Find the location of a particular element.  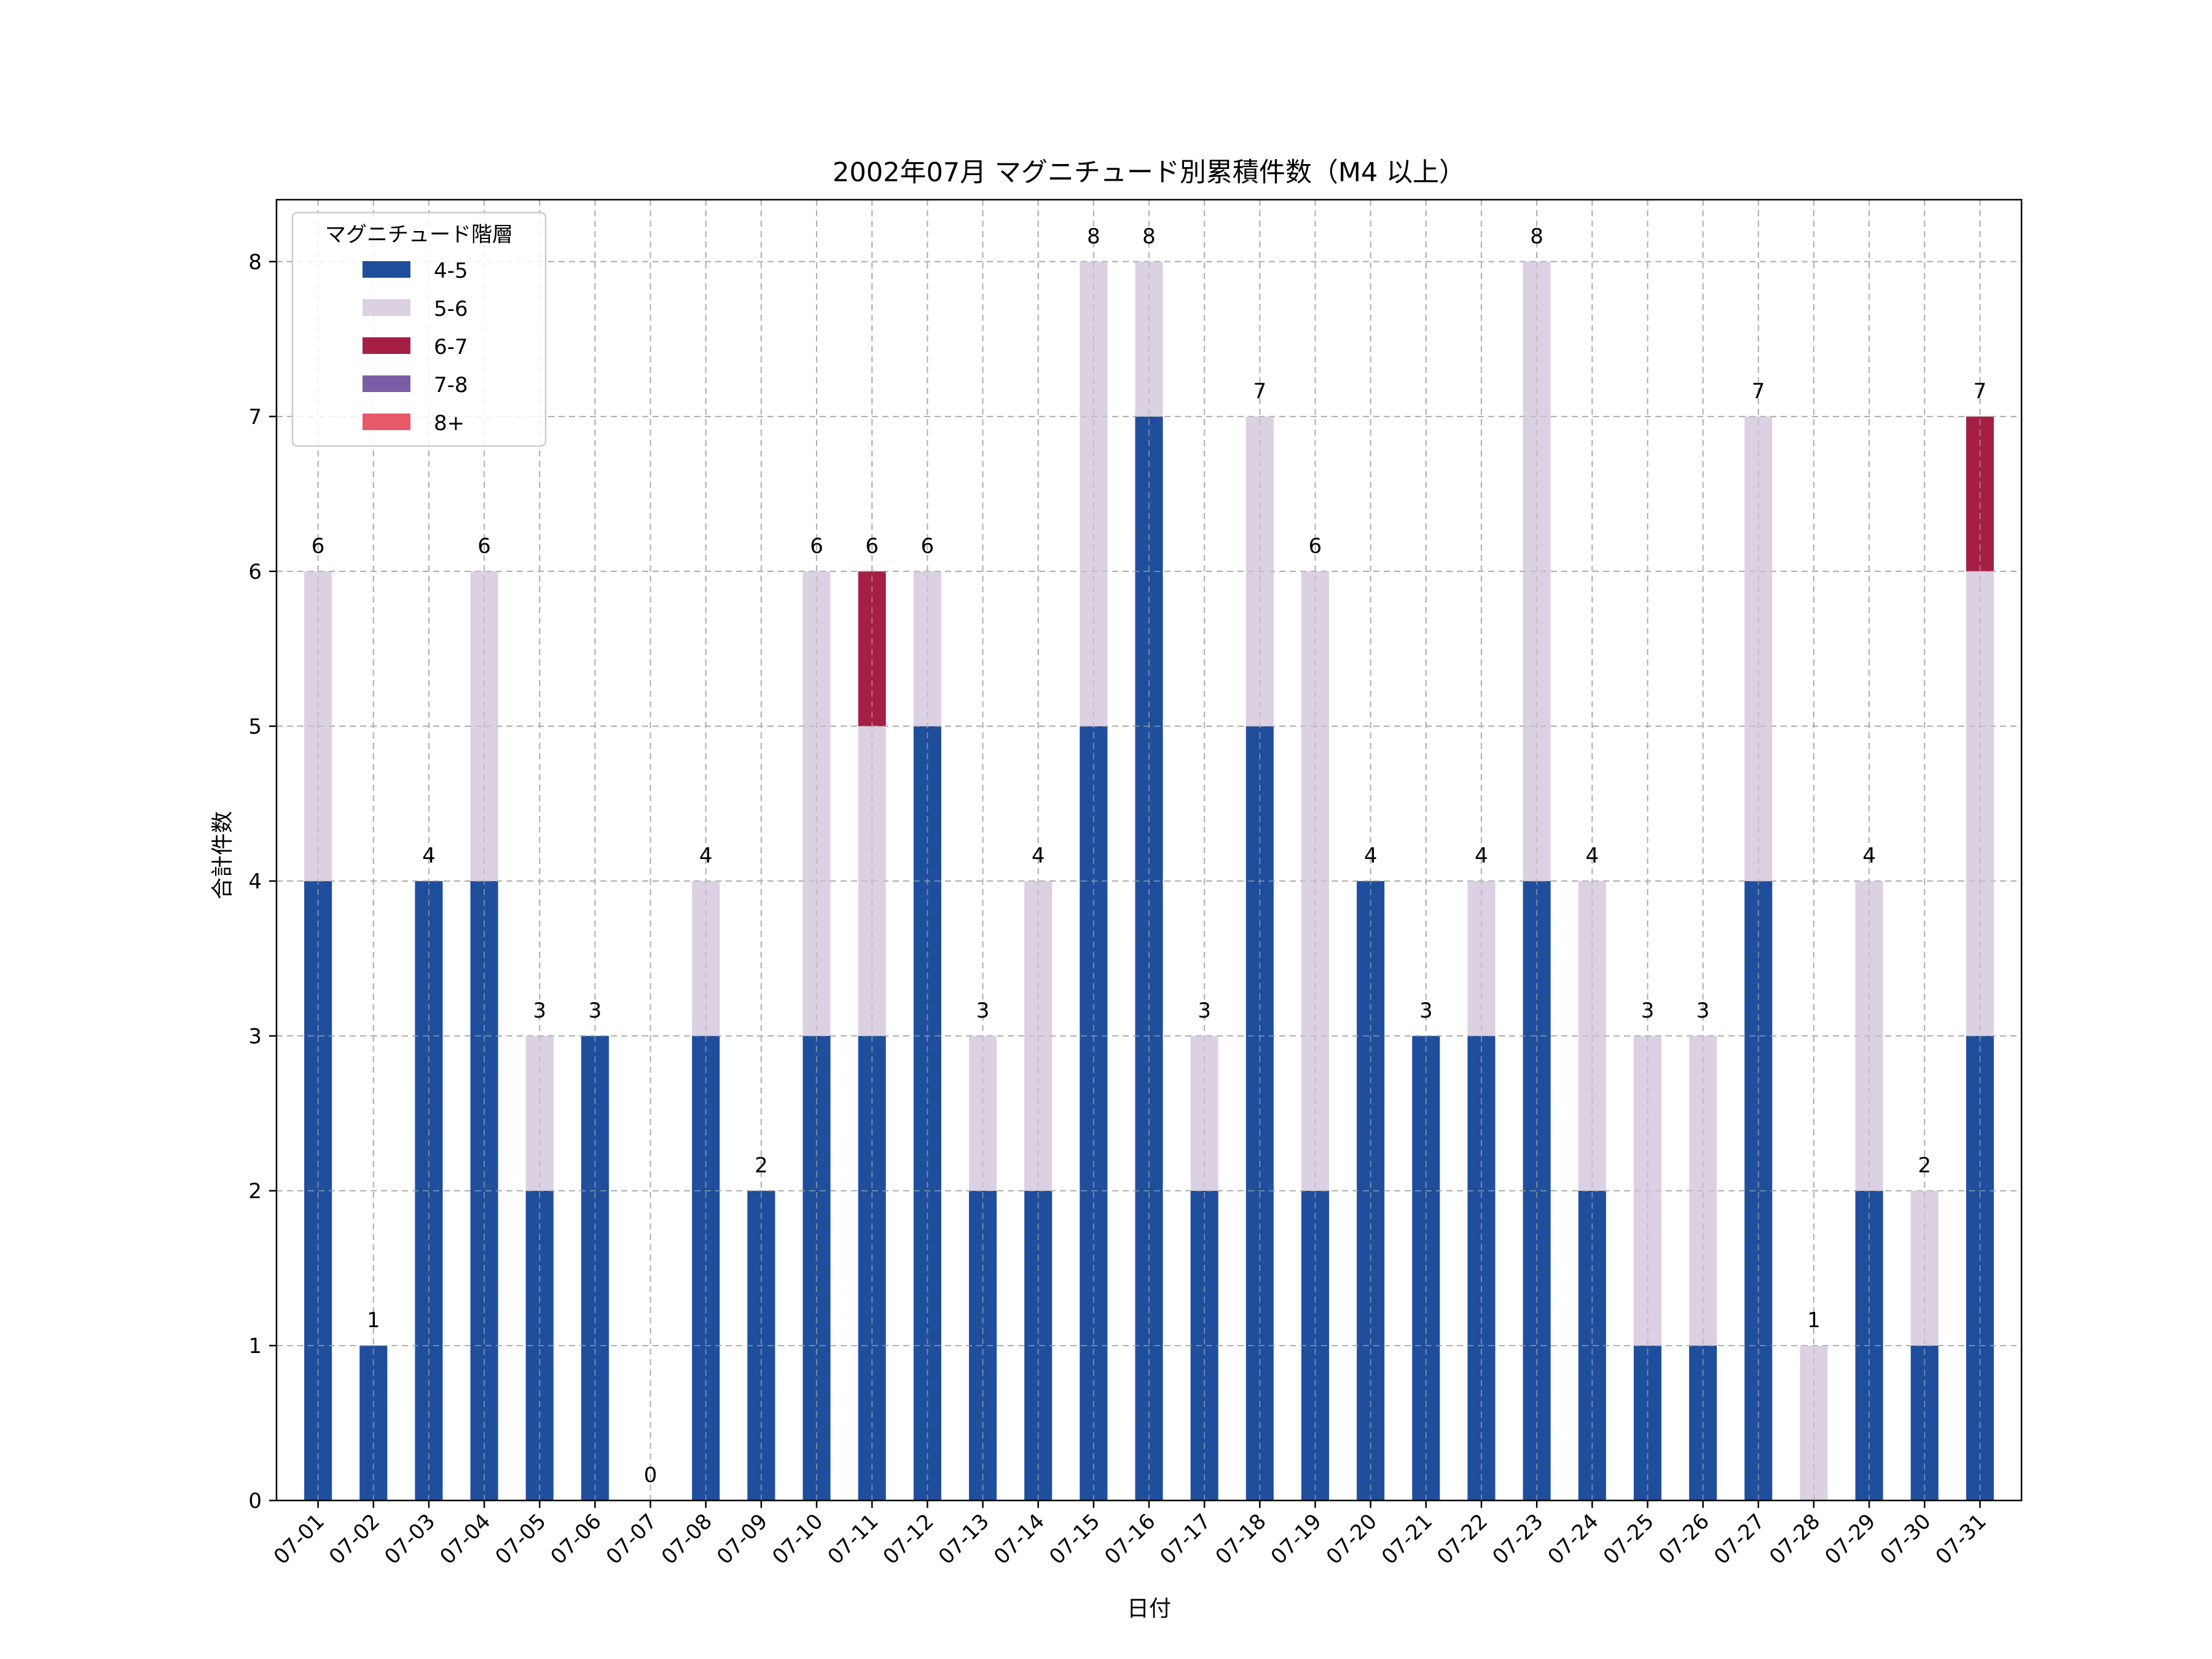

x-tick-label: 07-01 is located at coordinates (299, 1539).